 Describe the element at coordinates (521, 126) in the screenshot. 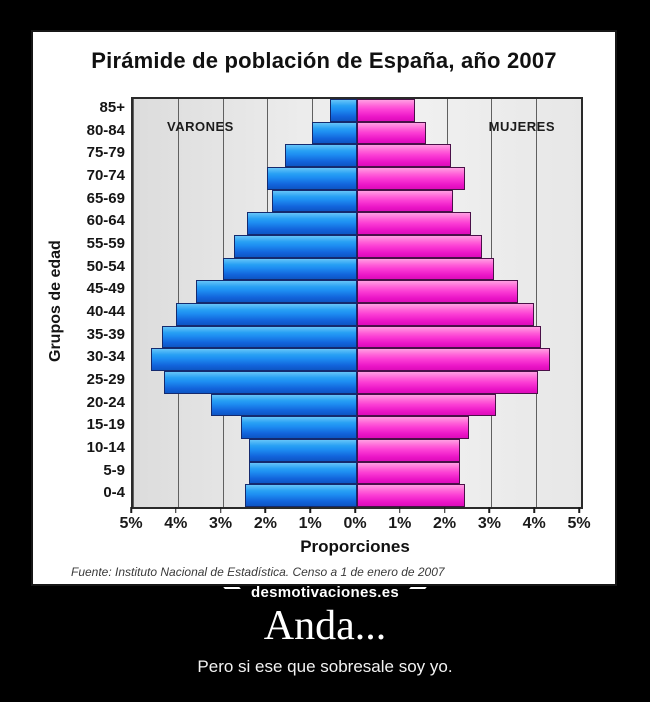

I see `females-series-label: MUJERES` at that location.